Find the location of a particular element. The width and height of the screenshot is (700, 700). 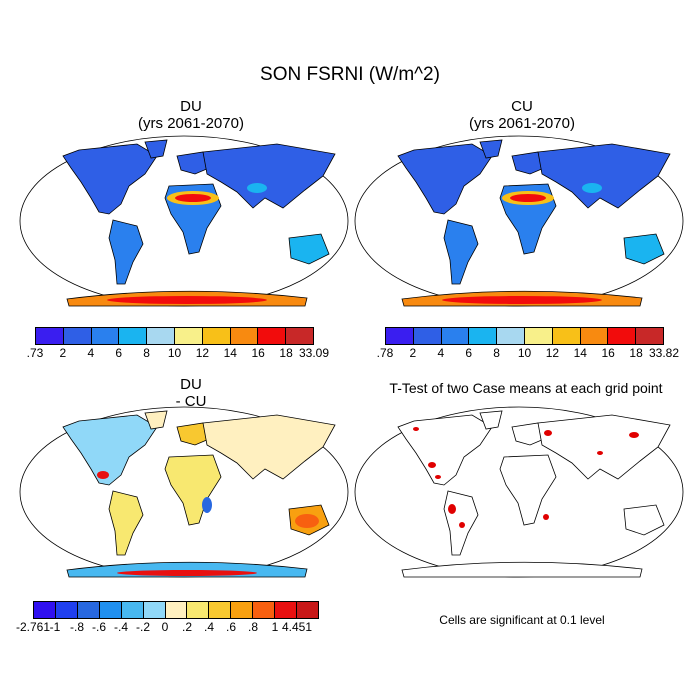

colorbar-tick-label: 16 is located at coordinates (608, 353).